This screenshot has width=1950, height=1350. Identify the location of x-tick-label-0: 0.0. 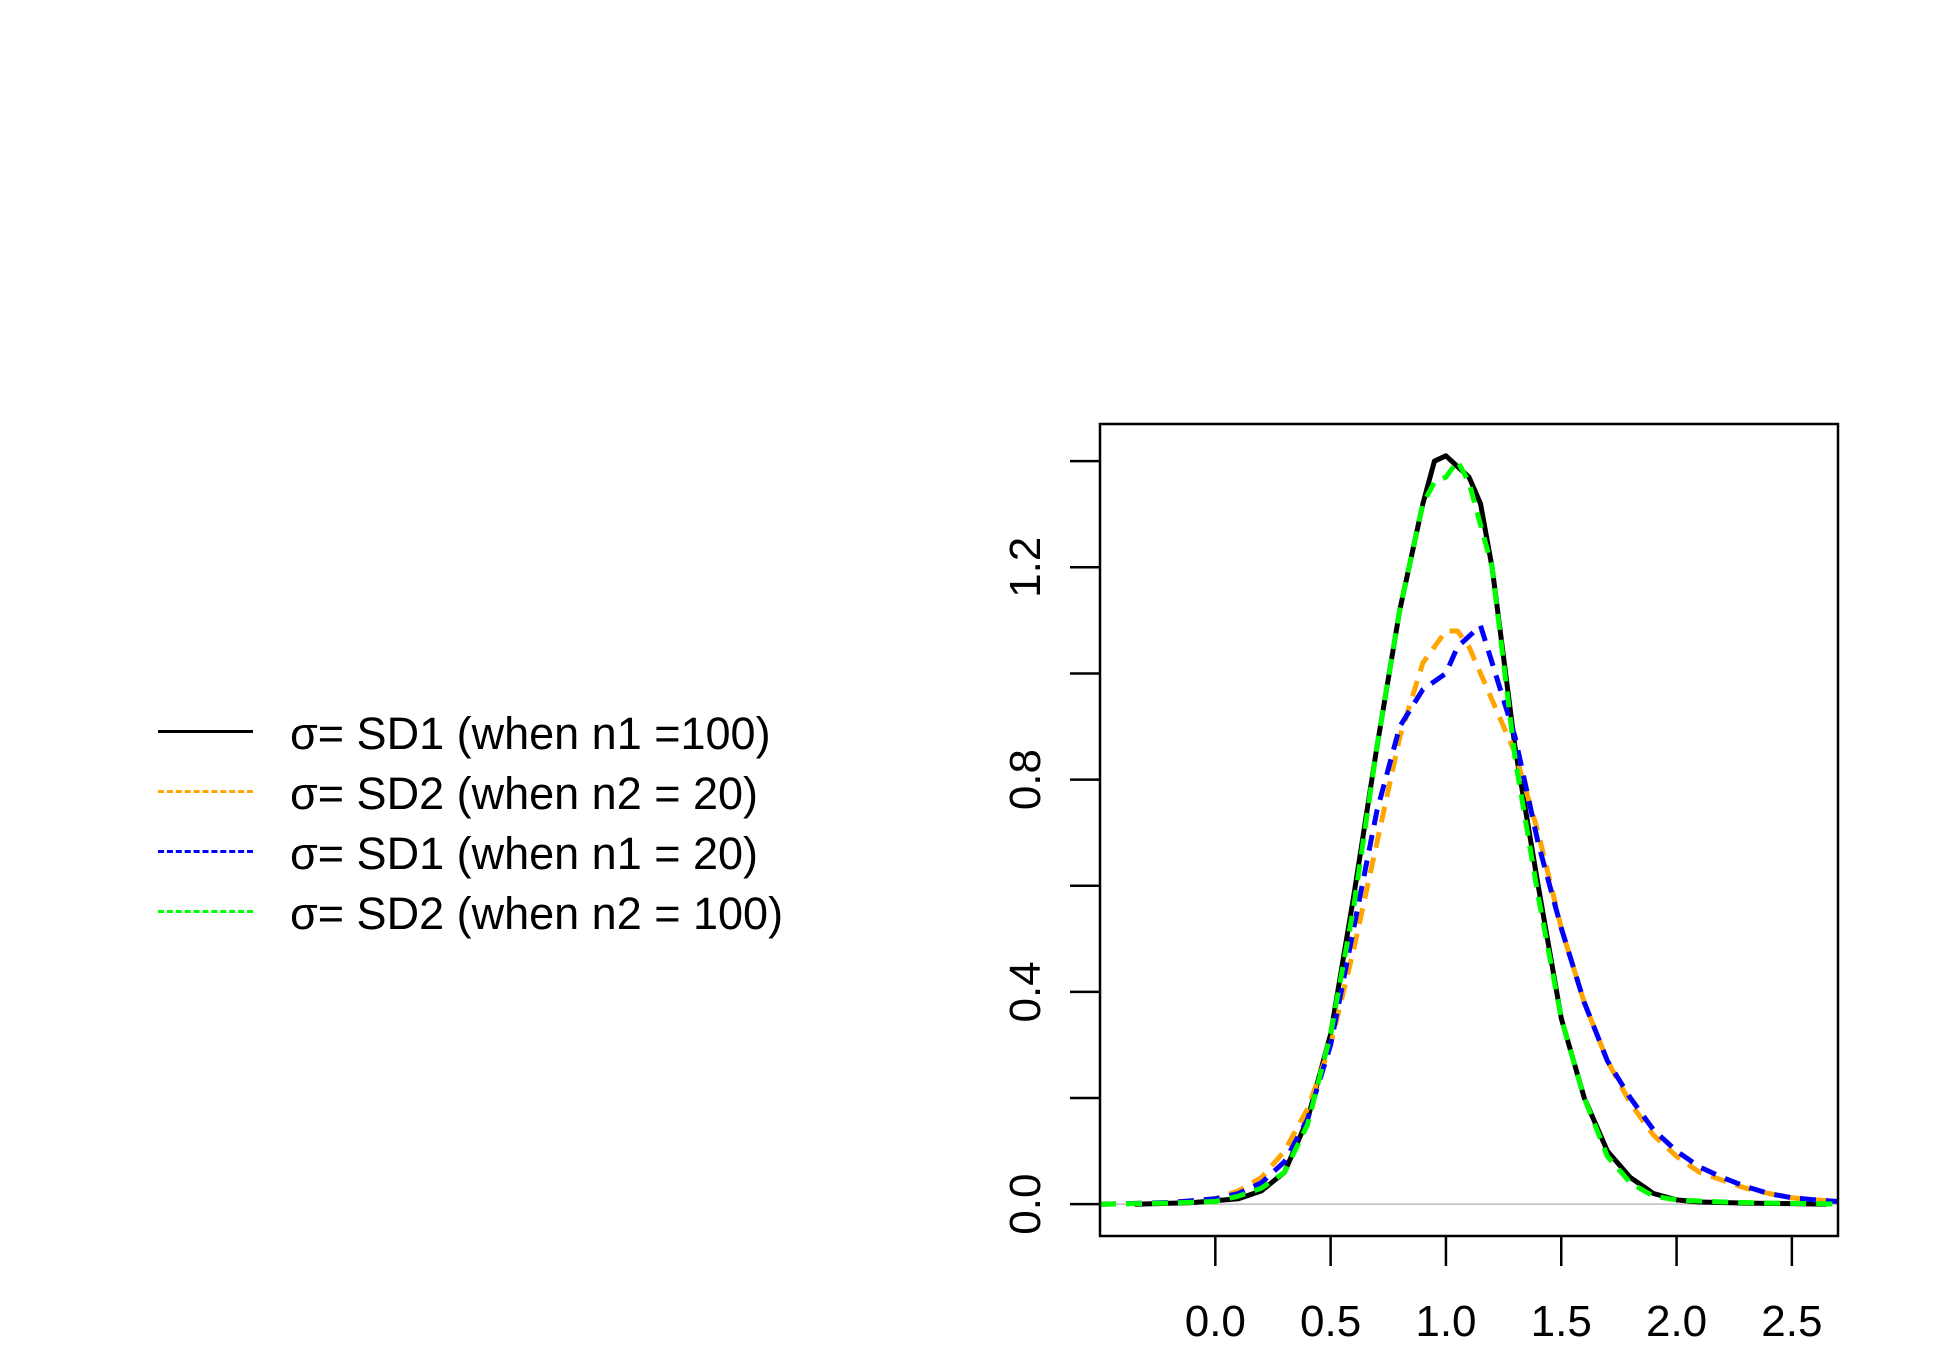
(1215, 1321).